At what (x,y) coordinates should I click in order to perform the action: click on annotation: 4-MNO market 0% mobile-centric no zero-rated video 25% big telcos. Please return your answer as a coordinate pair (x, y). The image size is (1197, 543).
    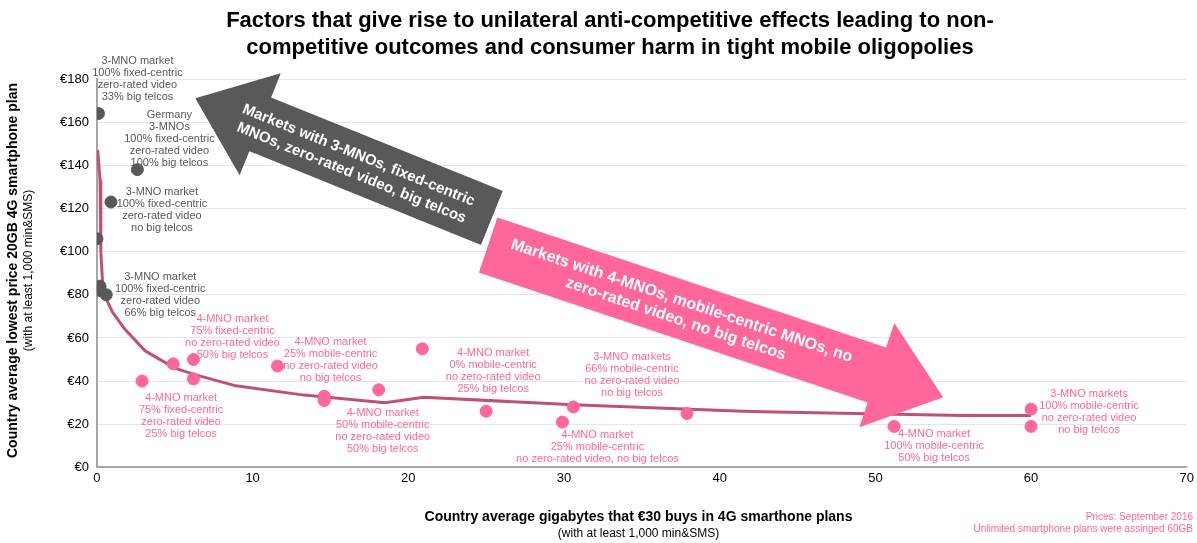
    Looking at the image, I should click on (493, 369).